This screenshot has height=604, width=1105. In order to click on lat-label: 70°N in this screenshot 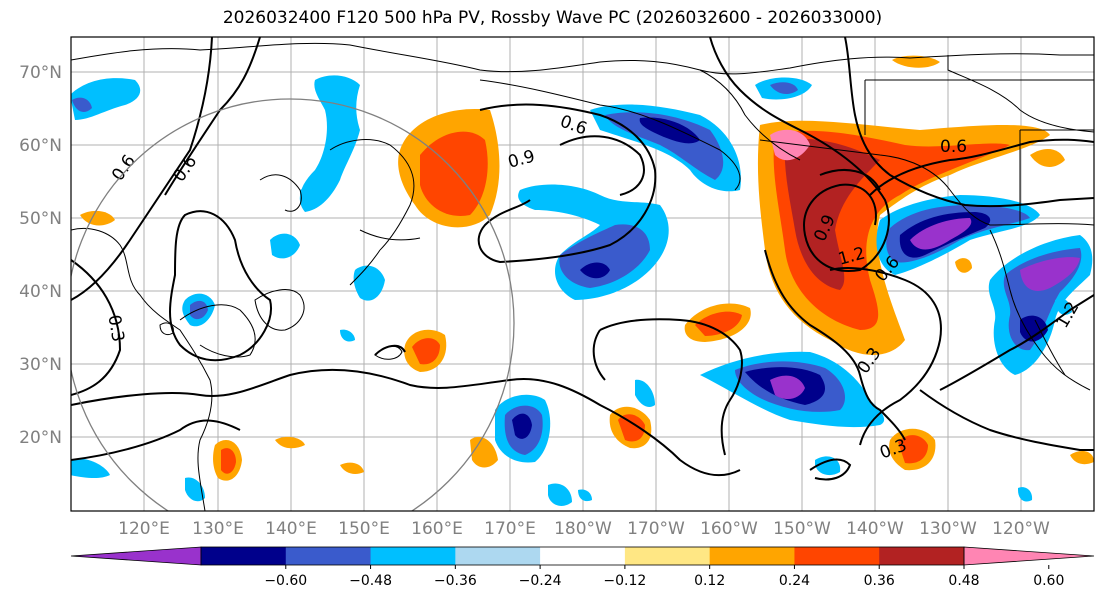, I will do `click(40, 73)`.